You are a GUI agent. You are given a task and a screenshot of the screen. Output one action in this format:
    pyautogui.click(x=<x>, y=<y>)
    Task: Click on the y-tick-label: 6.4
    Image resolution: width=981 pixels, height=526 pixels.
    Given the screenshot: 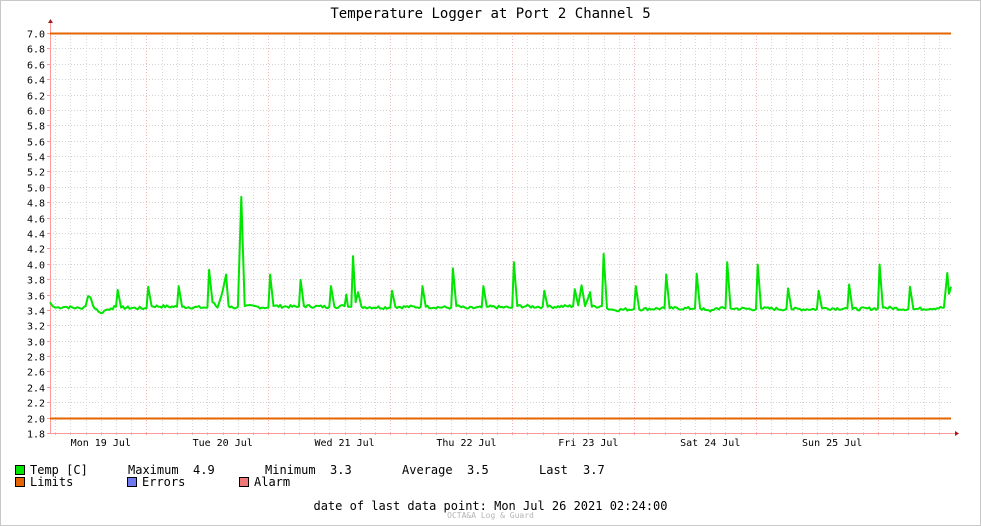 What is the action you would take?
    pyautogui.click(x=36, y=81)
    